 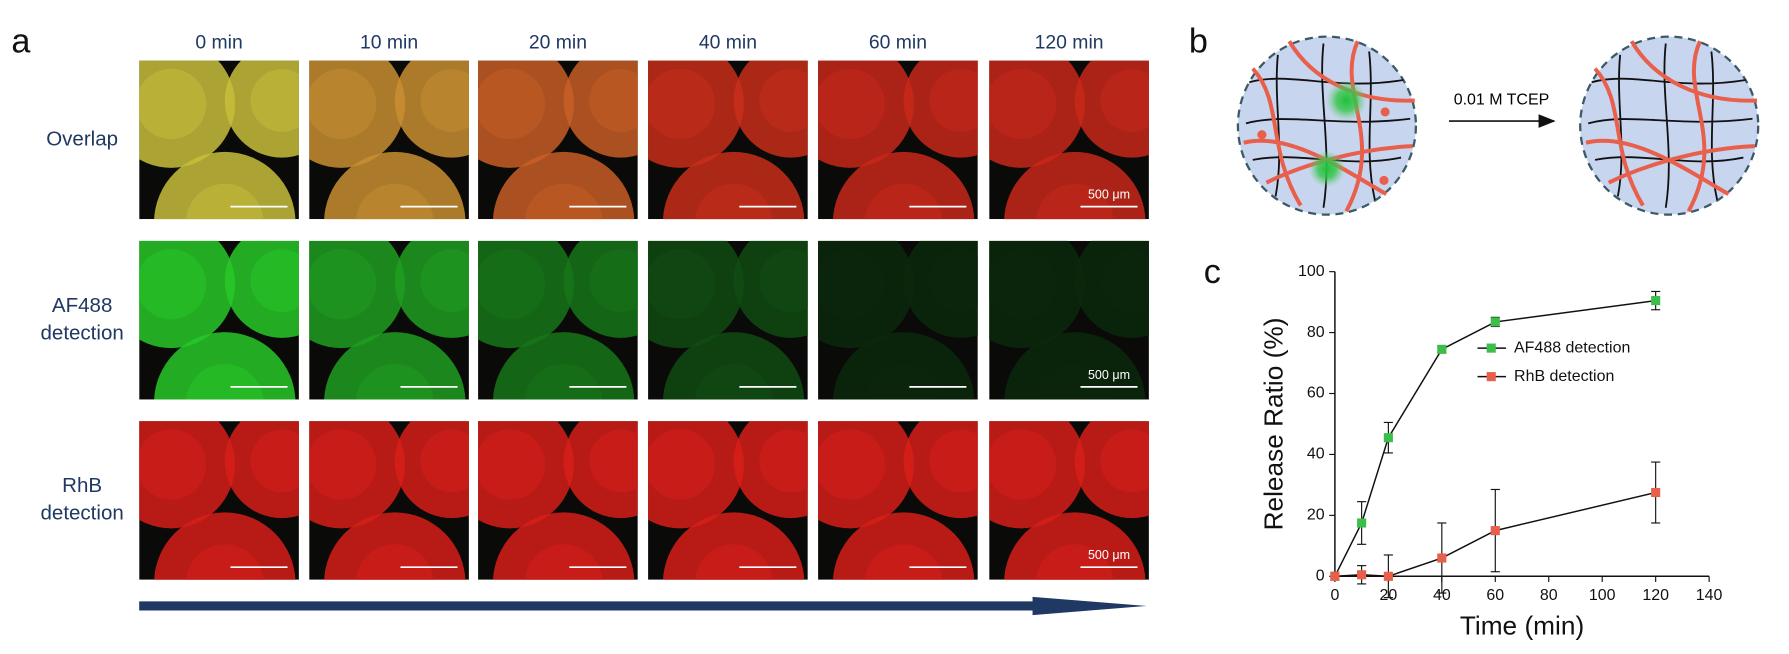 I want to click on panel-label: c, so click(x=1212, y=272).